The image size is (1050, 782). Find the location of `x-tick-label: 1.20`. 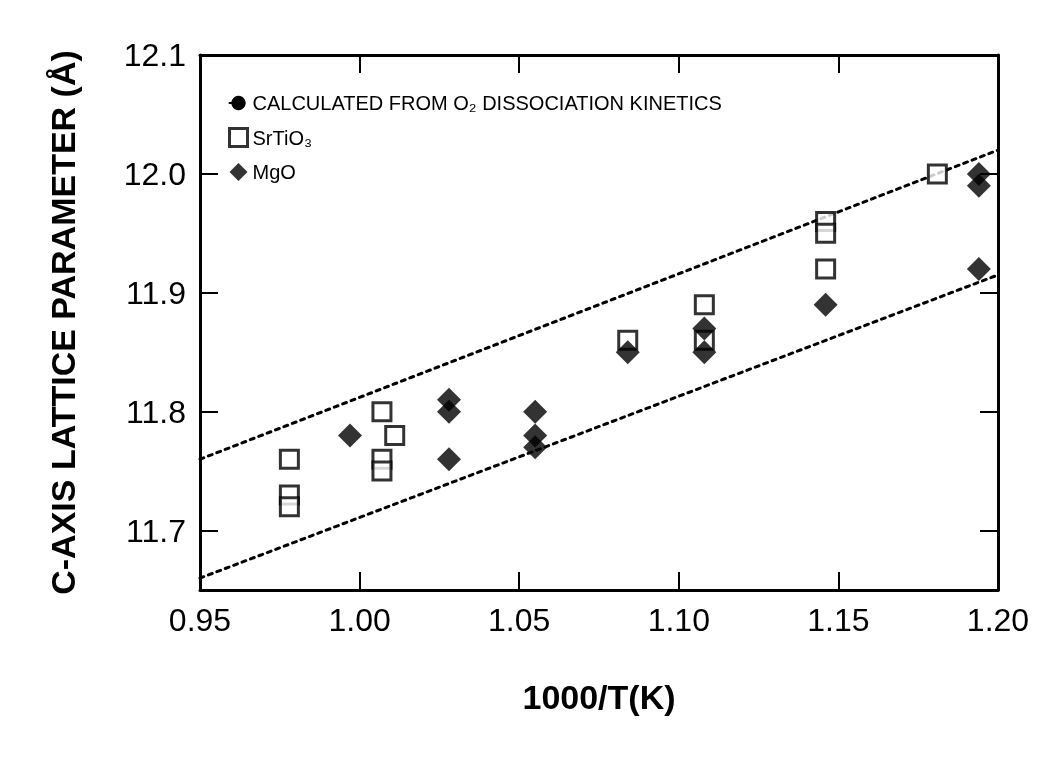

x-tick-label: 1.20 is located at coordinates (998, 620).